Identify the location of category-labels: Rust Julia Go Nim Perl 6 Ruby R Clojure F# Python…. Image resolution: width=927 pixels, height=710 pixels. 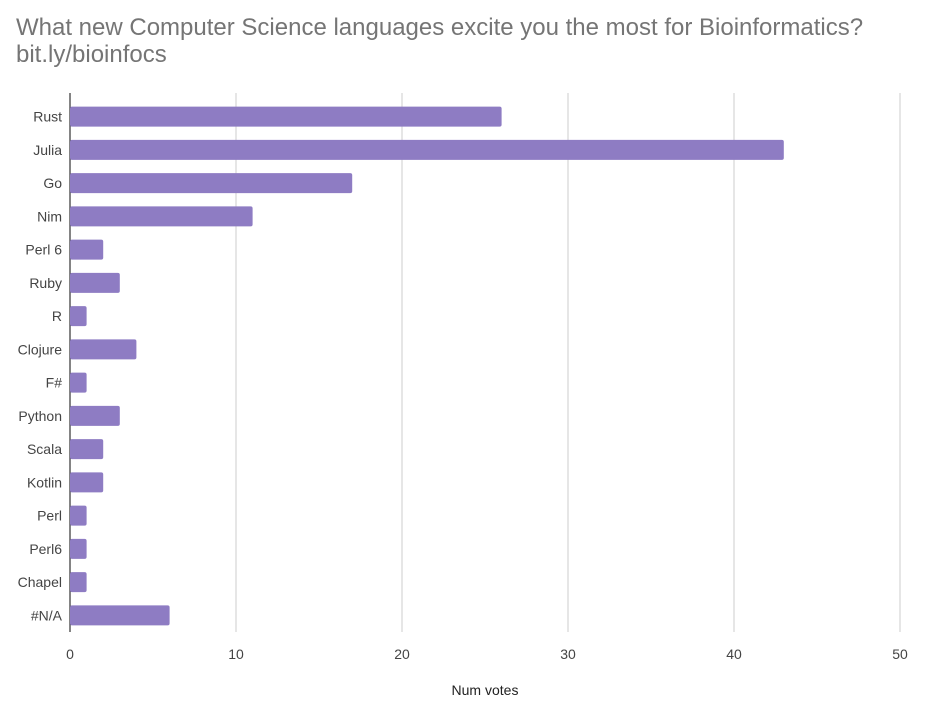
(40, 366).